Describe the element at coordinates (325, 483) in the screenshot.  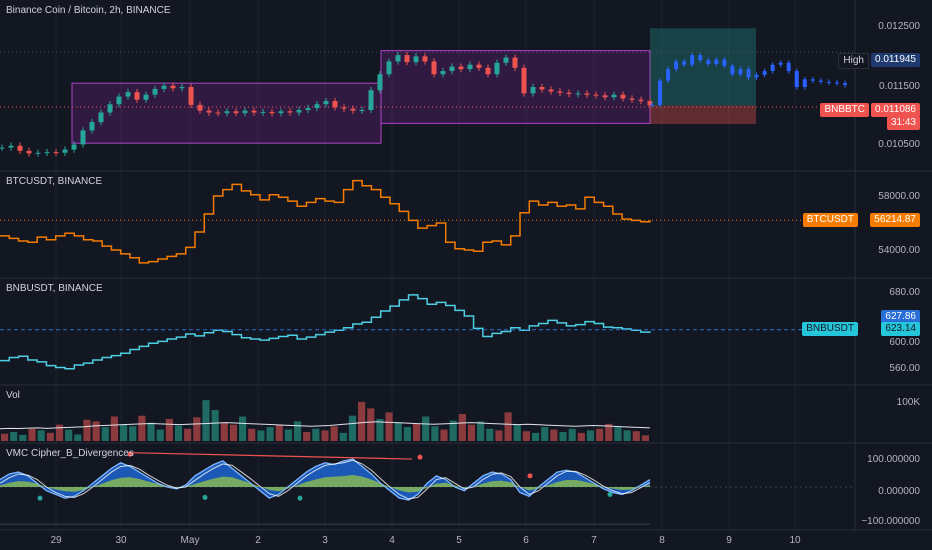
I see `vmc-money-flow` at that location.